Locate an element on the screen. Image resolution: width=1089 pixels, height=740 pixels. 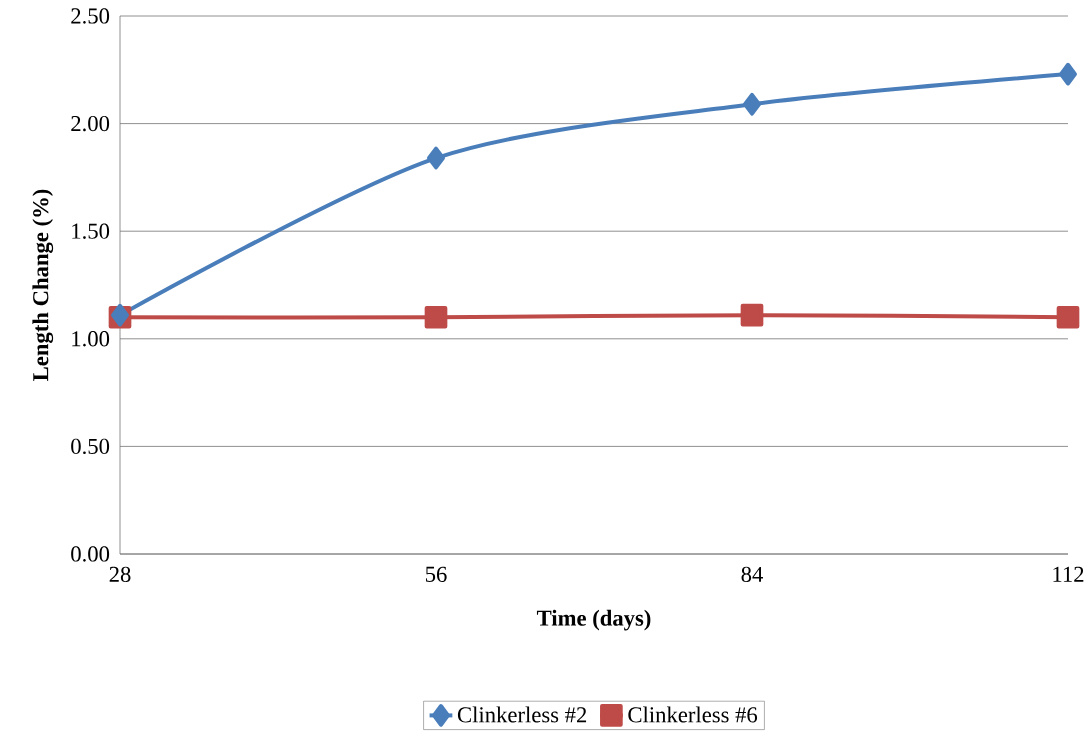
x-axis-title: Time (days) is located at coordinates (593, 620).